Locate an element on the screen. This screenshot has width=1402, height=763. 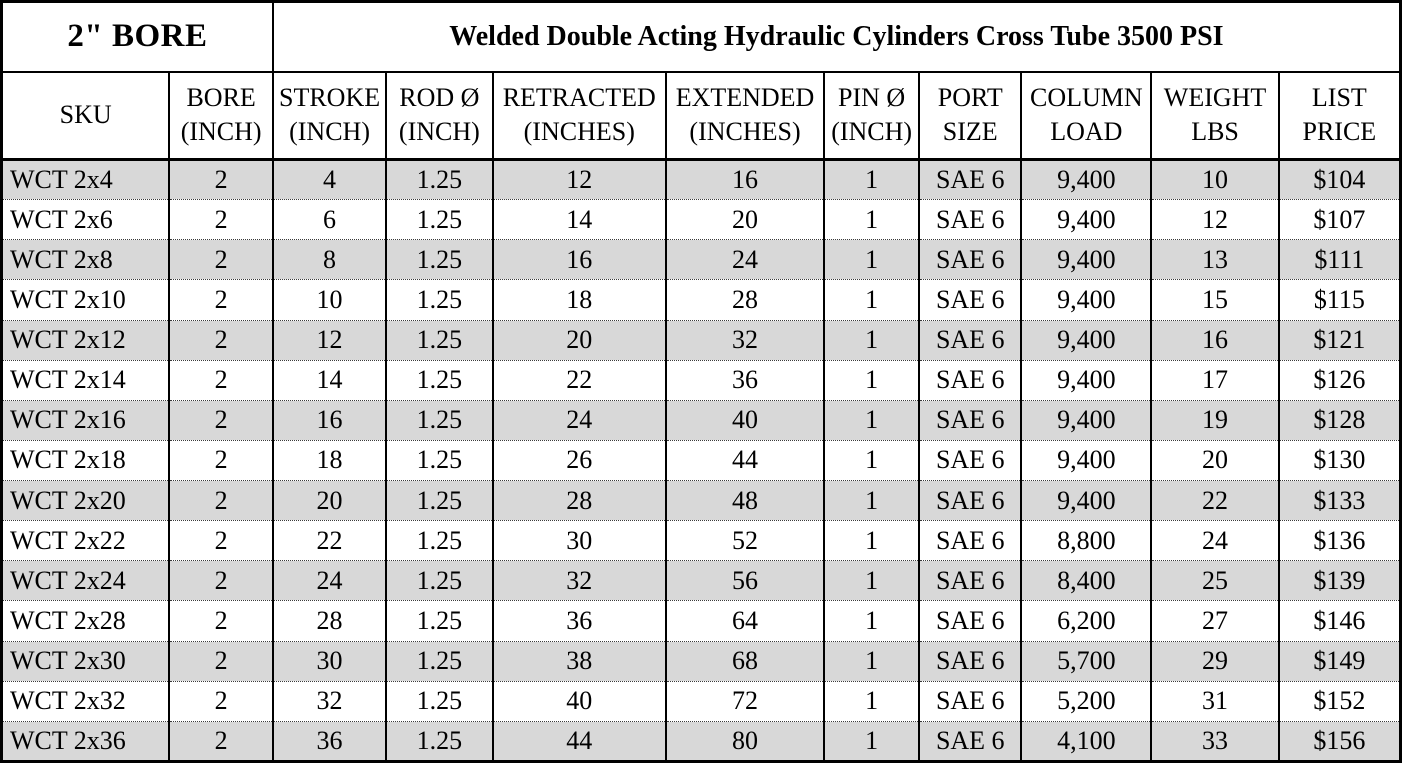
column-header-pin-dia: PIN Ø (INCH) is located at coordinates (872, 115).